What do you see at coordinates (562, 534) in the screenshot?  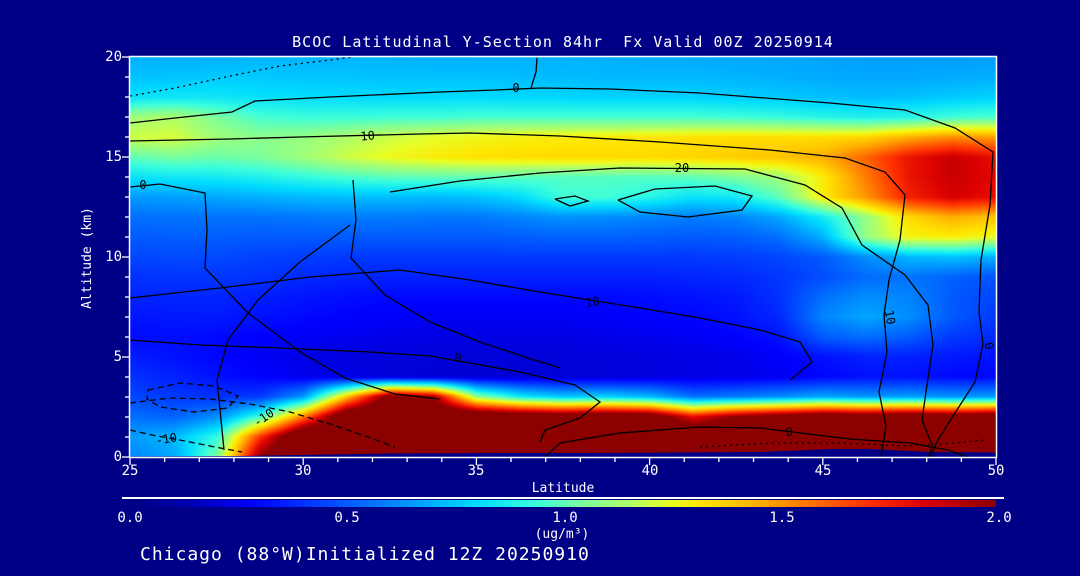 I see `colorbar-units: (ug/m³)` at bounding box center [562, 534].